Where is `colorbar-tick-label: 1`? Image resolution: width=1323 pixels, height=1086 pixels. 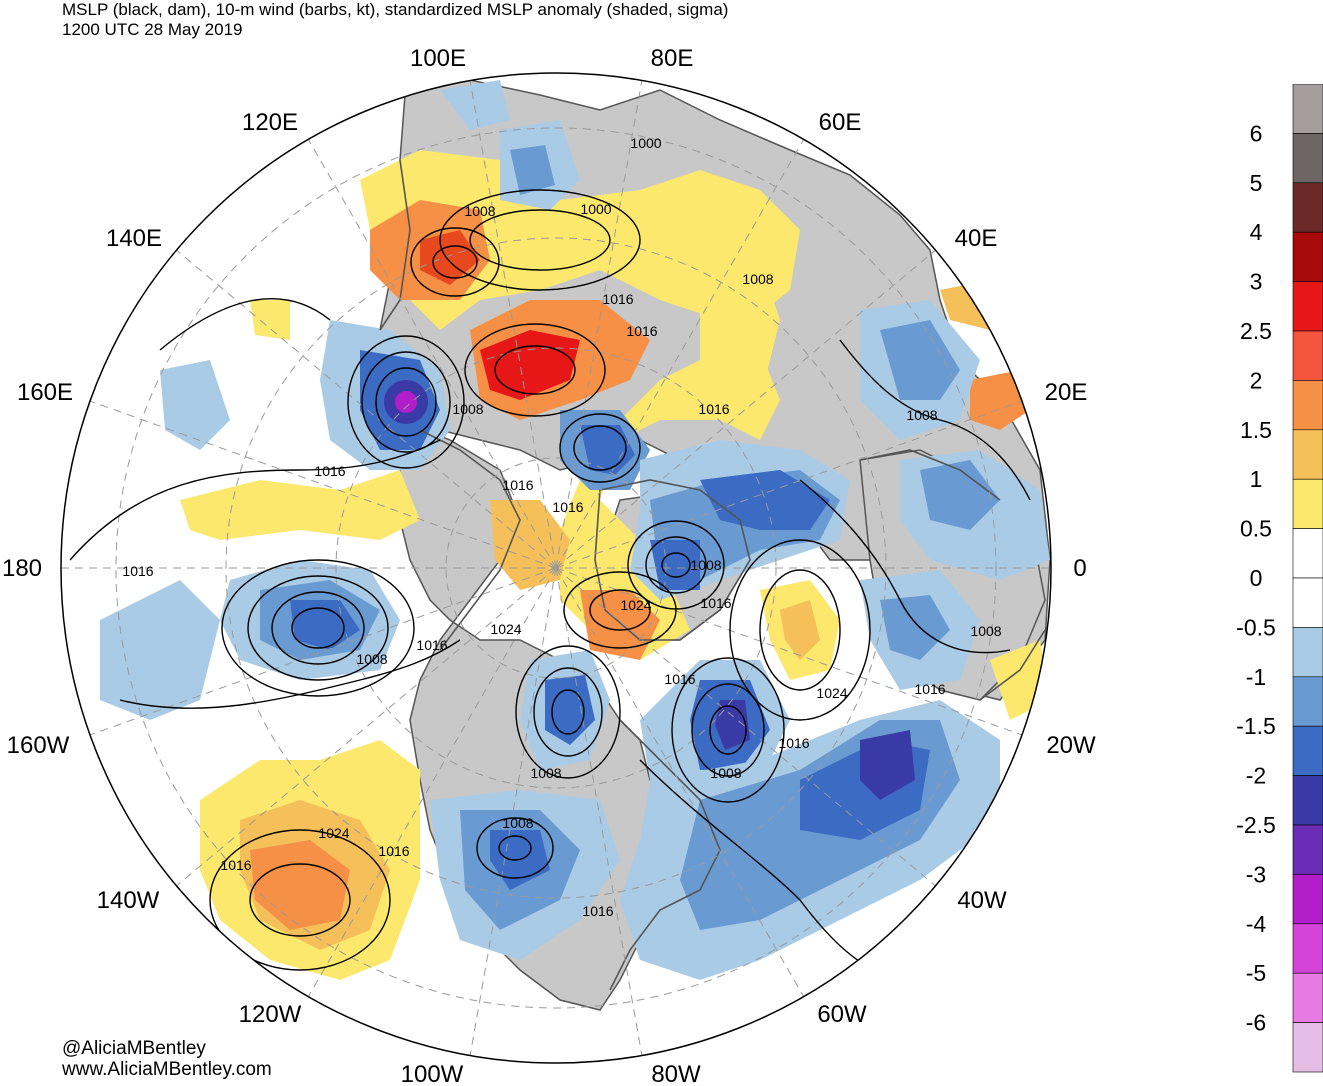 colorbar-tick-label: 1 is located at coordinates (1256, 479).